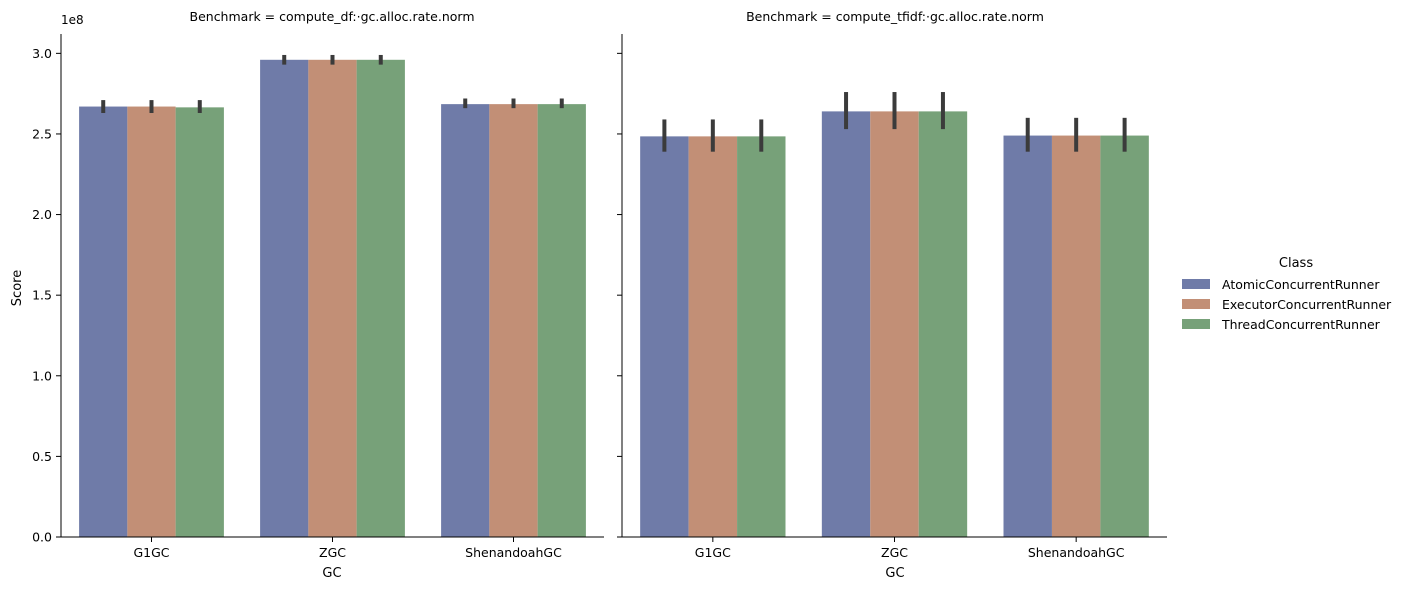  What do you see at coordinates (72, 20) in the screenshot?
I see `y-offset-label: 1e8` at bounding box center [72, 20].